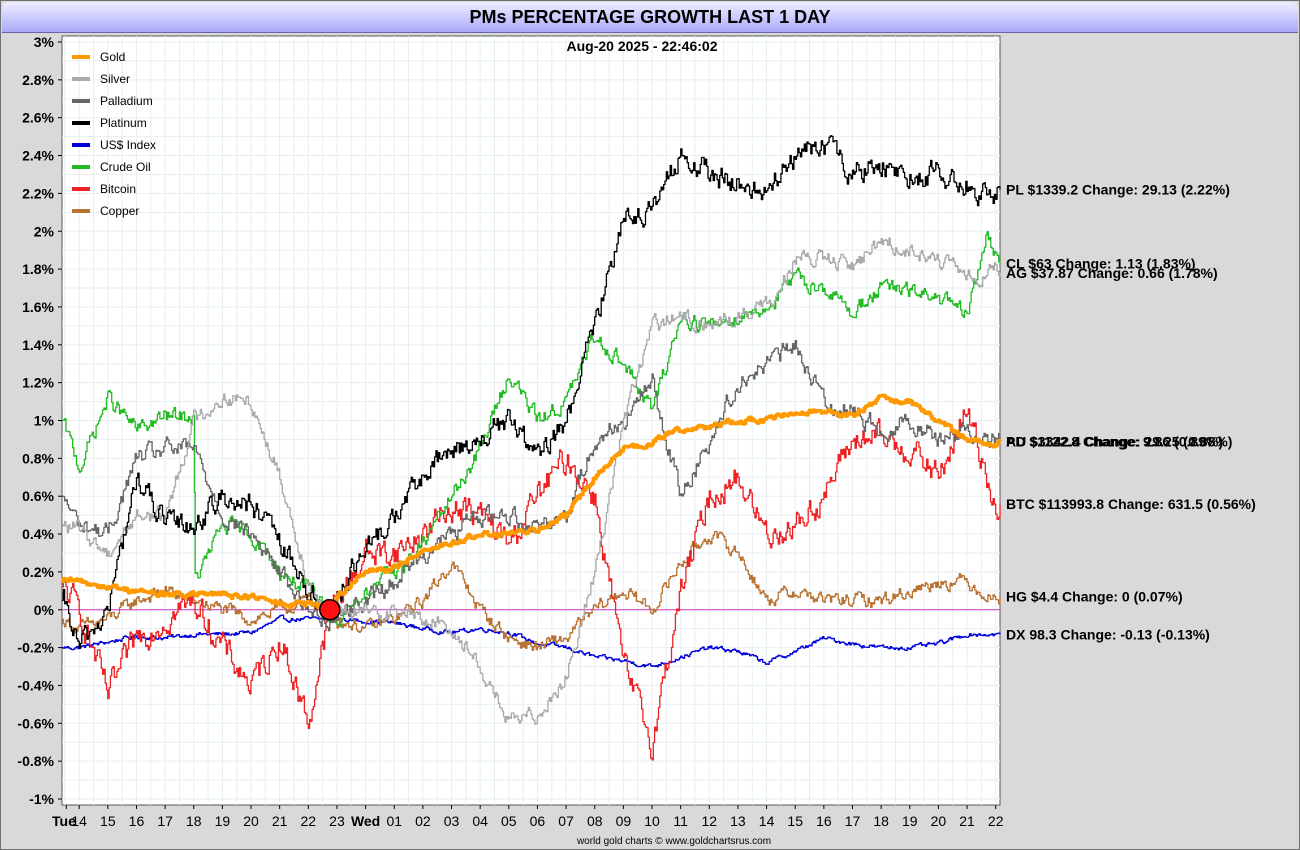  What do you see at coordinates (118, 189) in the screenshot?
I see `legend-label: Bitcoin` at bounding box center [118, 189].